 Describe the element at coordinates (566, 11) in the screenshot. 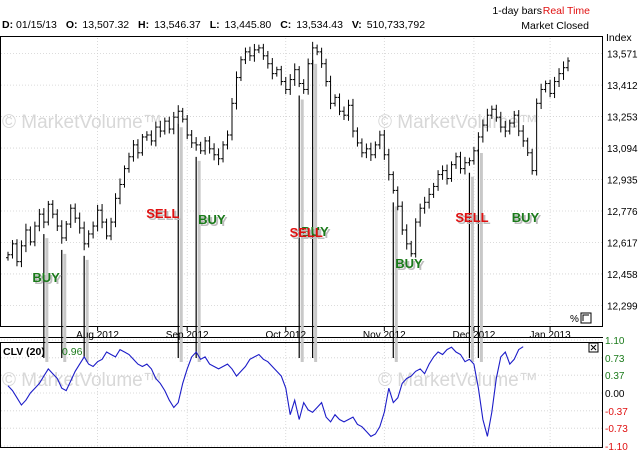

I see `realtime-label: Real Time` at that location.